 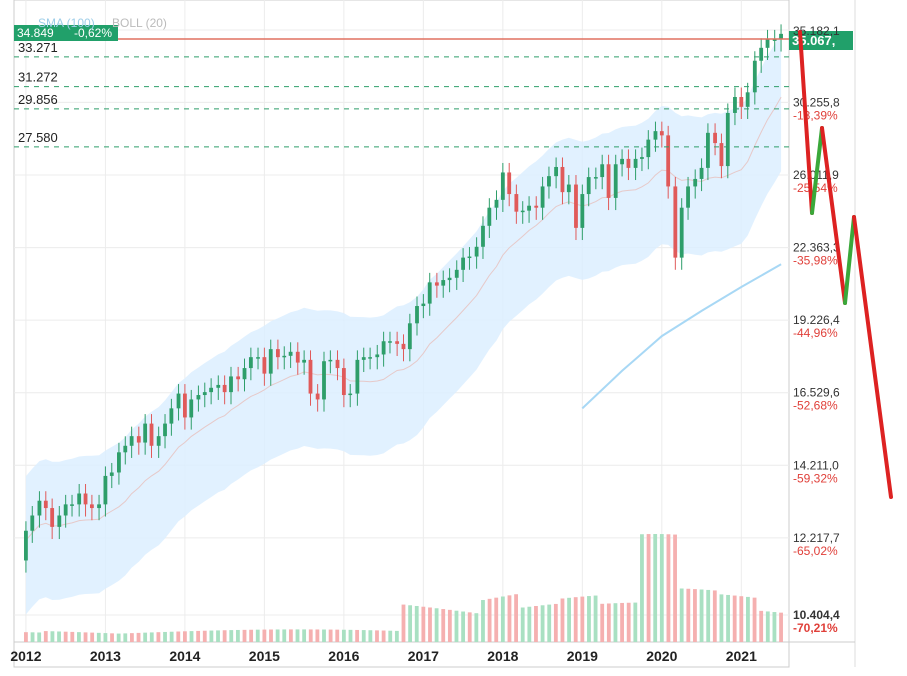 What do you see at coordinates (816, 538) in the screenshot?
I see `y-tick-label: 12.217,7` at bounding box center [816, 538].